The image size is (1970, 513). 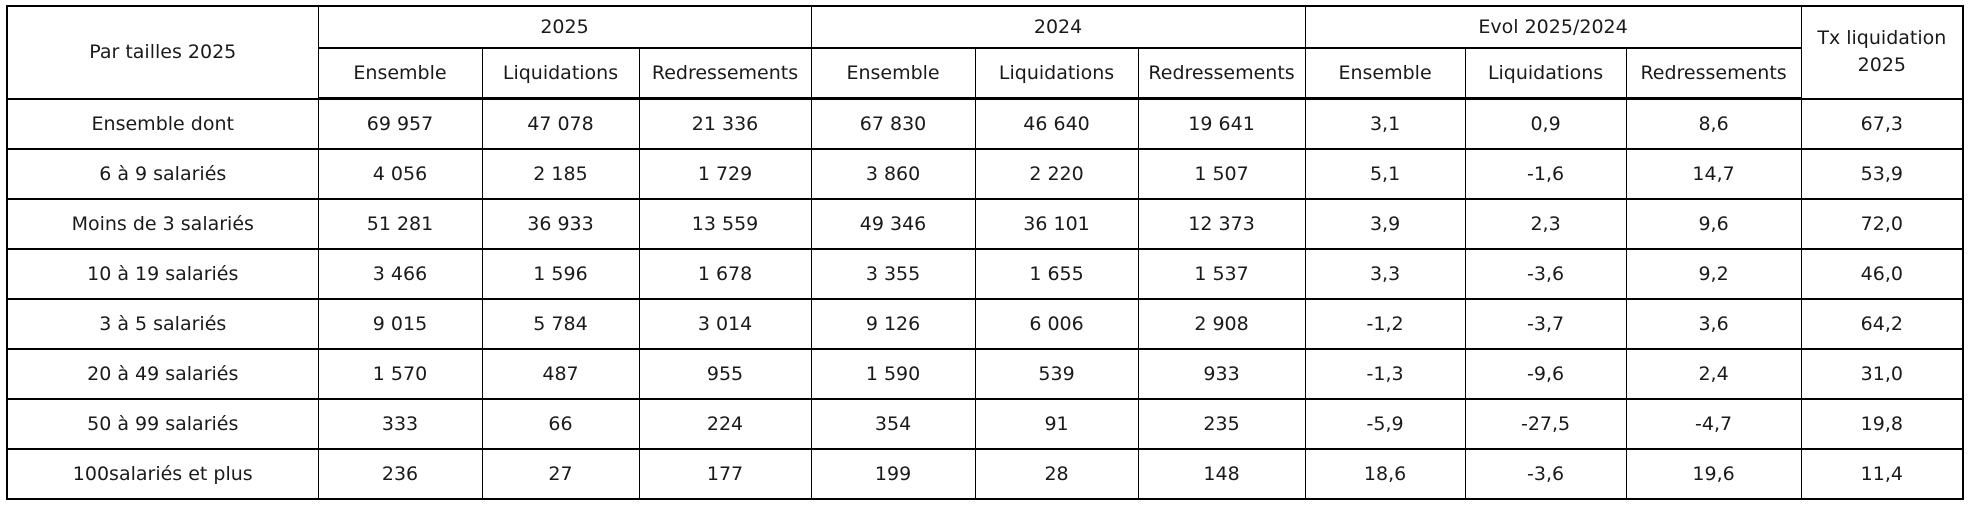 What do you see at coordinates (1385, 73) in the screenshot?
I see `col-header-evol-ensemble: Ensemble` at bounding box center [1385, 73].